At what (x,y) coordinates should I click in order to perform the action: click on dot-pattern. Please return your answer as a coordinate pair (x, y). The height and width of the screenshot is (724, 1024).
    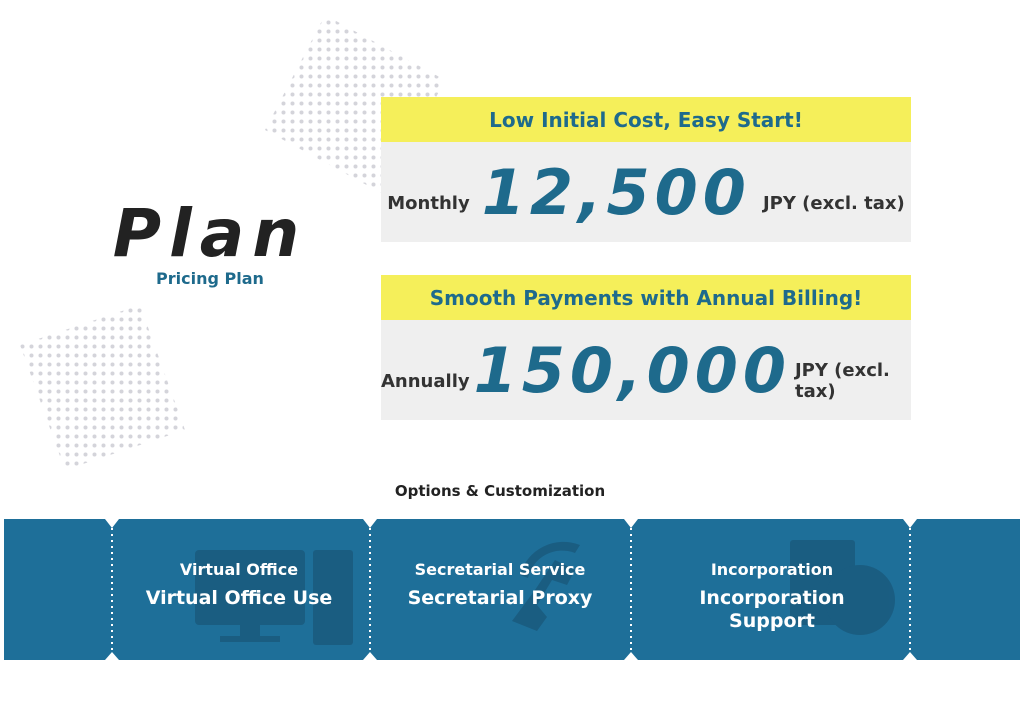
    Looking at the image, I should click on (102, 387).